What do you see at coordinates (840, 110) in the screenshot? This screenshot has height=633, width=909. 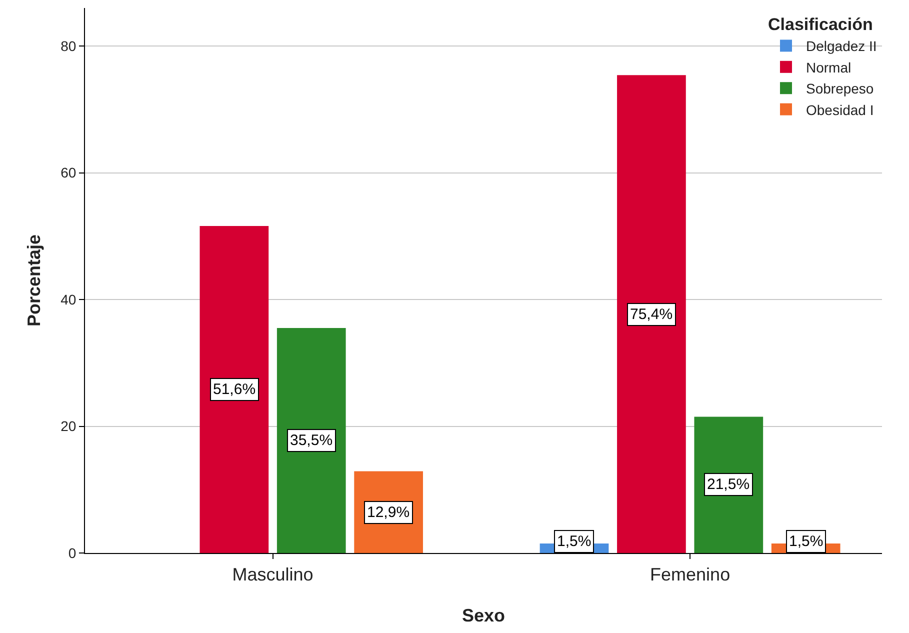 I see `legend-label: Obesidad I` at bounding box center [840, 110].